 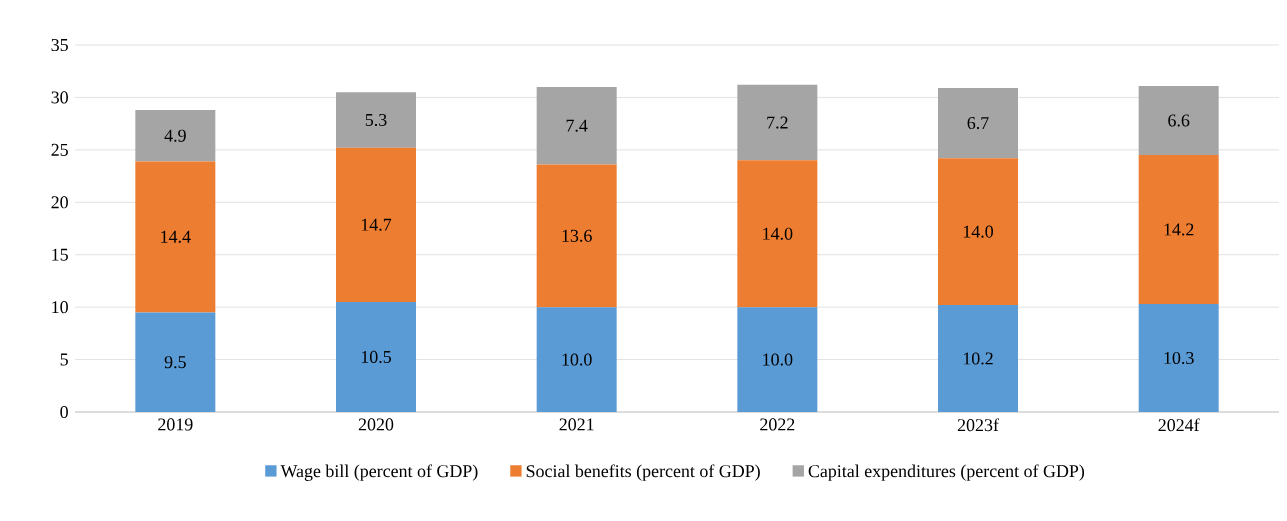 I want to click on x-tick-label: 2022, so click(x=777, y=424).